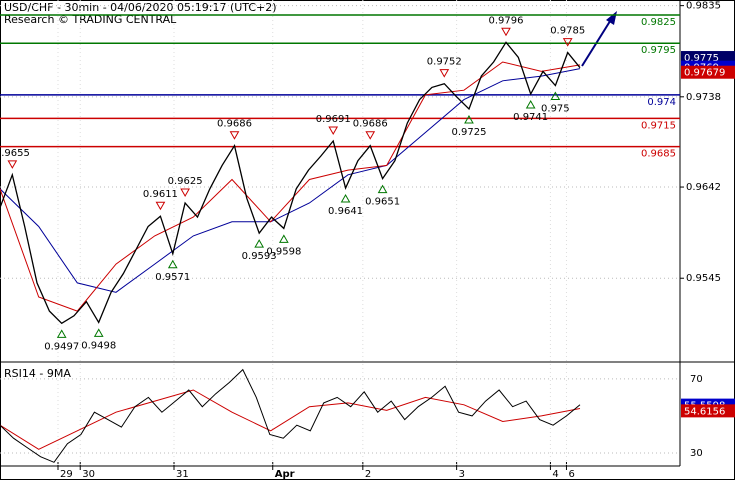  I want to click on low-label: 0.9593, so click(259, 256).